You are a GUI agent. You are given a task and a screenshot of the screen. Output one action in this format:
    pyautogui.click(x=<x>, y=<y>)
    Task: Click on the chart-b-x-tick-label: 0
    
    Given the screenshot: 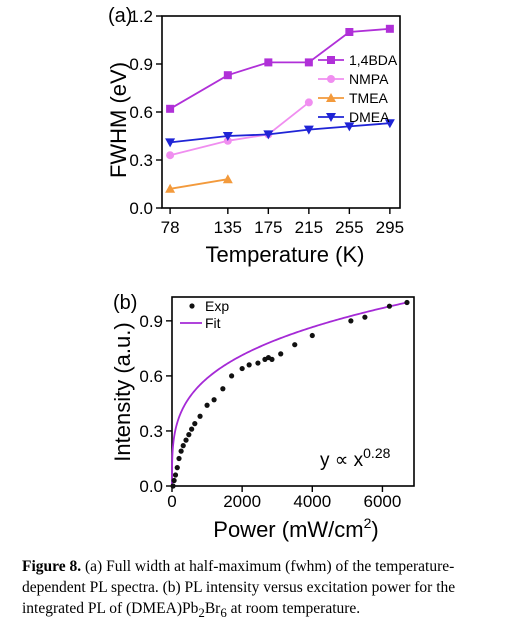 What is the action you would take?
    pyautogui.click(x=171, y=501)
    